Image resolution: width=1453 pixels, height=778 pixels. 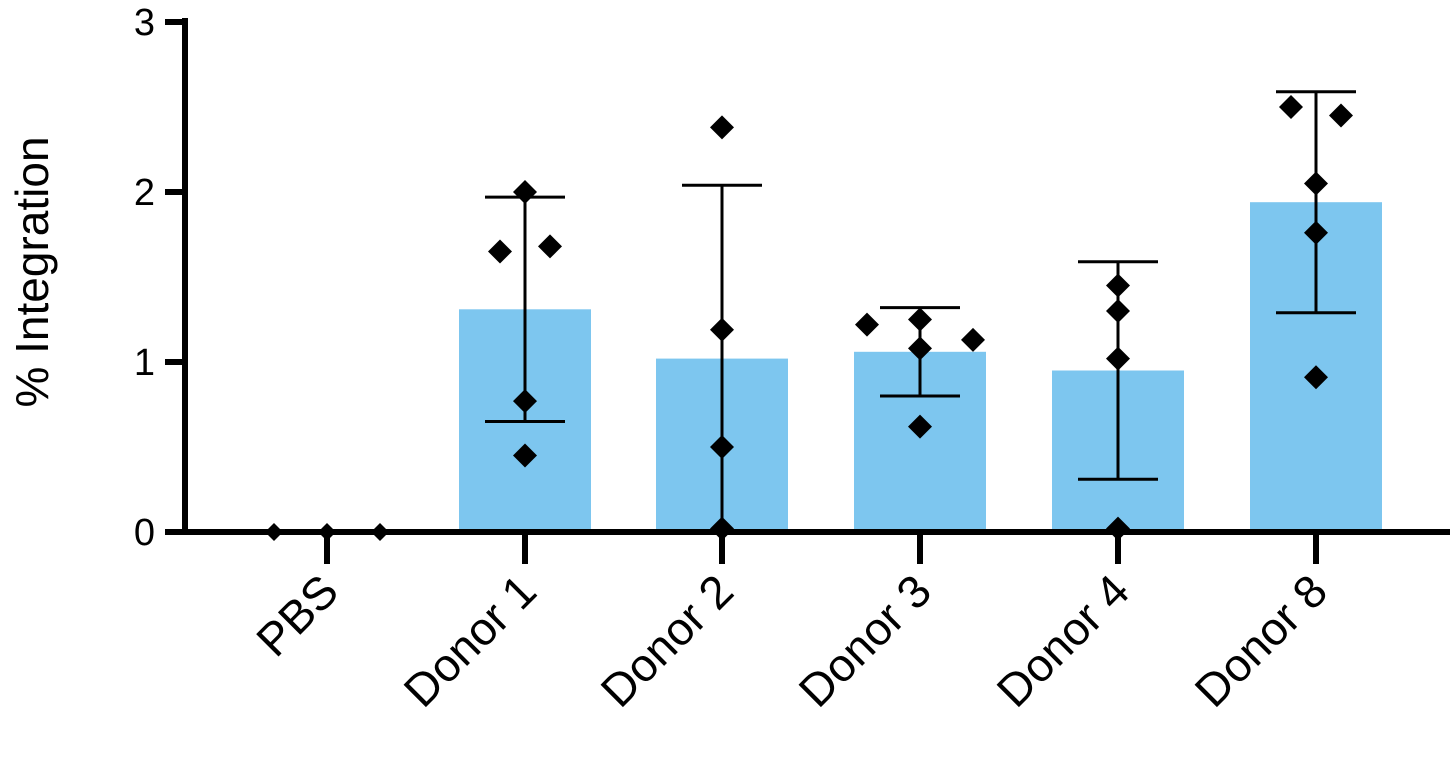 What do you see at coordinates (470, 640) in the screenshot?
I see `x-tick-label-1: Donor 1` at bounding box center [470, 640].